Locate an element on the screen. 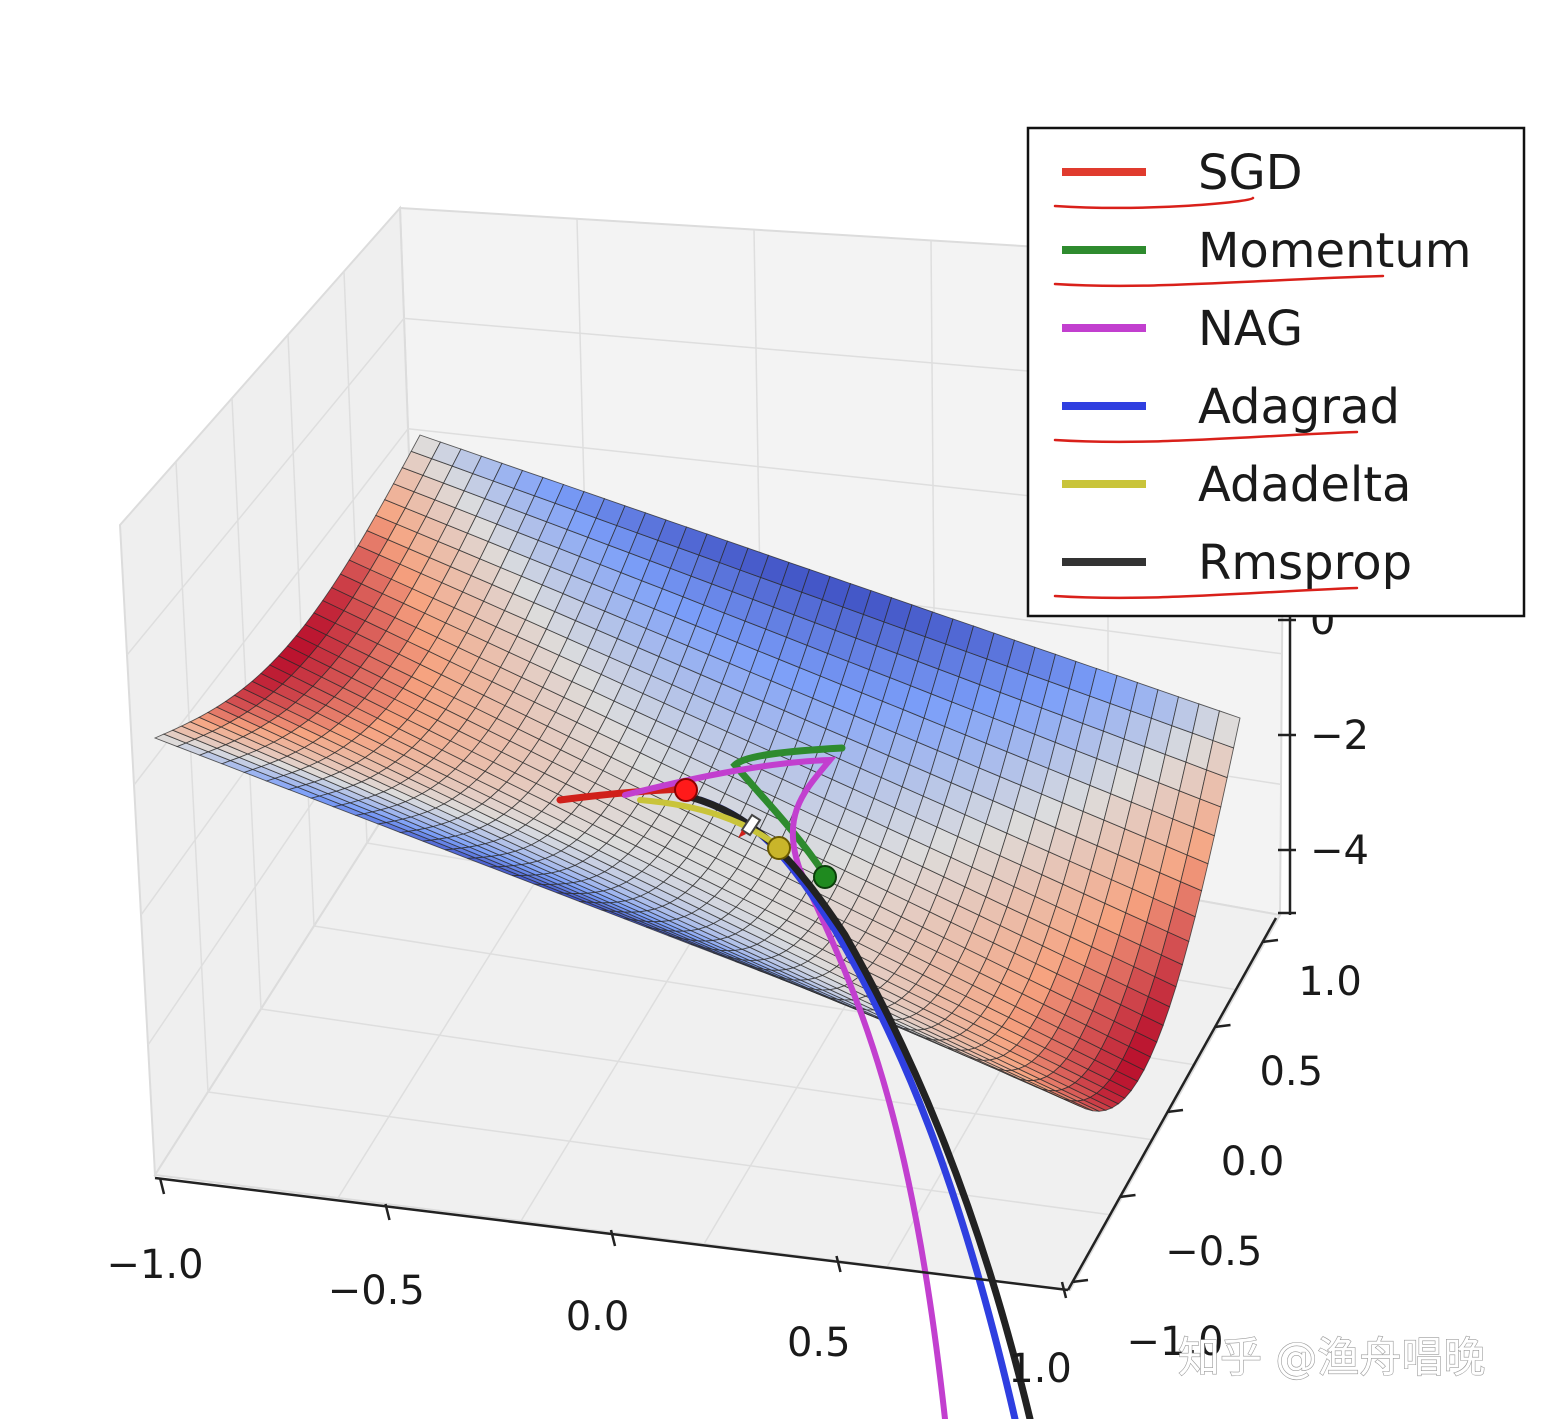  path-momentum is located at coordinates (788, 811).